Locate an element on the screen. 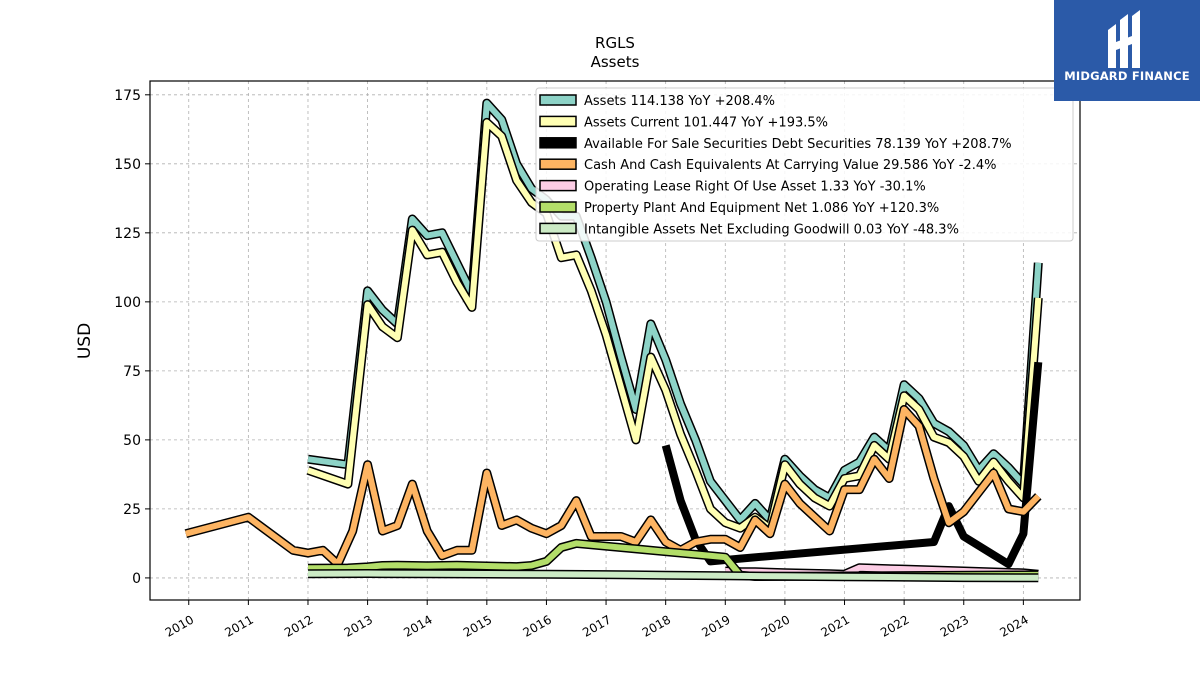  x-tick-label: 2018 is located at coordinates (656, 625).